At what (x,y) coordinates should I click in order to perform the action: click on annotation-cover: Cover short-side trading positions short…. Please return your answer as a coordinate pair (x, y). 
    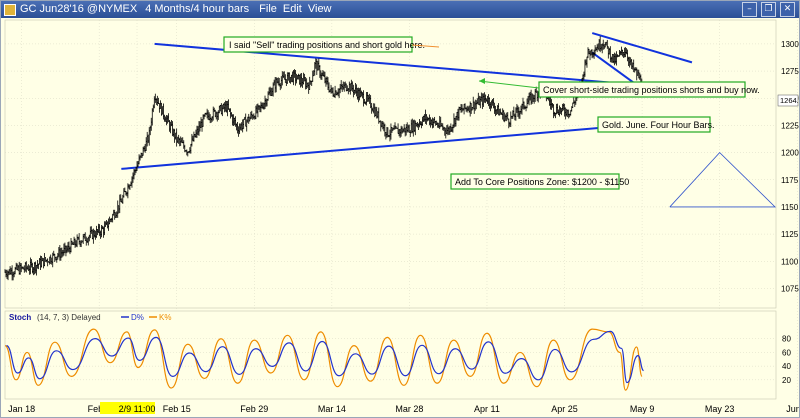
    Looking at the image, I should click on (649, 89).